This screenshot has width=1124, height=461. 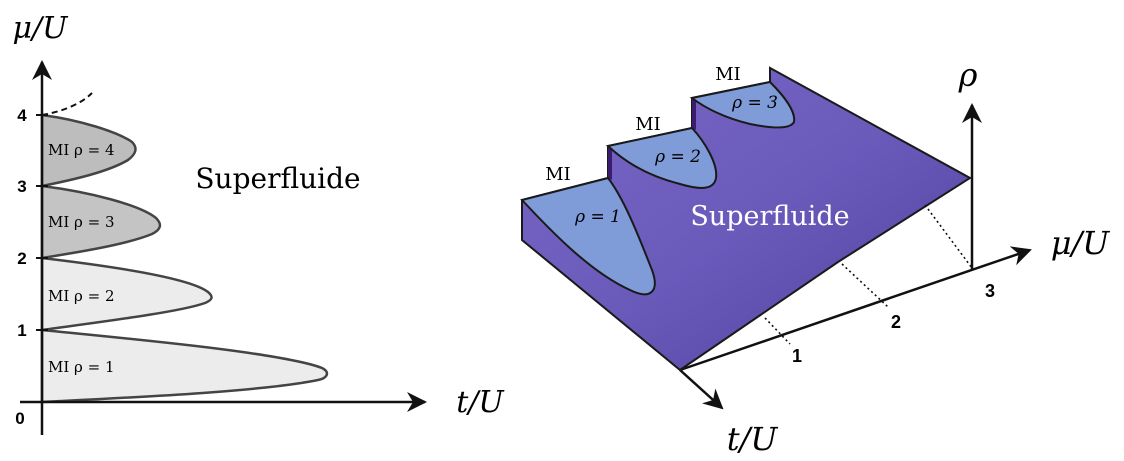 I want to click on left-y-axis-label: μ/U, so click(x=41, y=28).